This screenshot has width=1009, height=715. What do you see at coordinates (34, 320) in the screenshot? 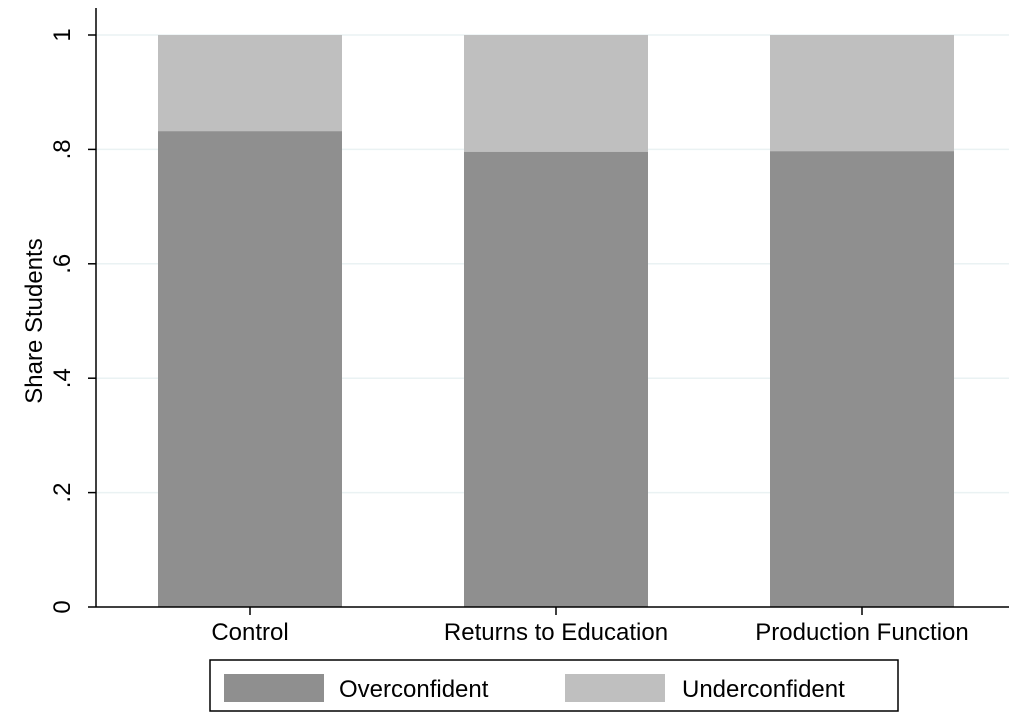
I see `y-axis-title: Share Students` at bounding box center [34, 320].